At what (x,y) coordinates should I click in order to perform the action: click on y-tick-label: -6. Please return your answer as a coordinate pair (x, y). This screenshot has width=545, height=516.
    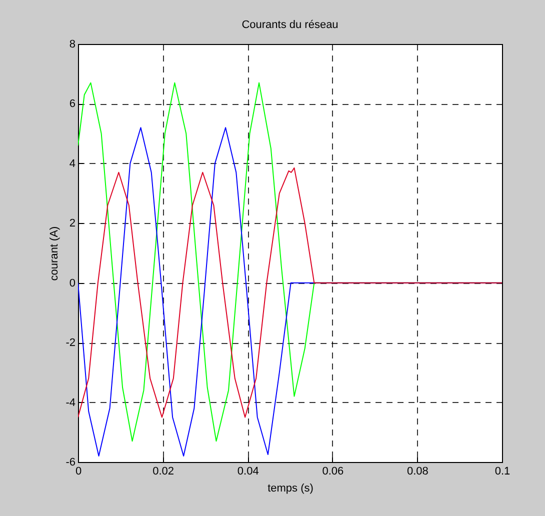
    Looking at the image, I should click on (71, 462).